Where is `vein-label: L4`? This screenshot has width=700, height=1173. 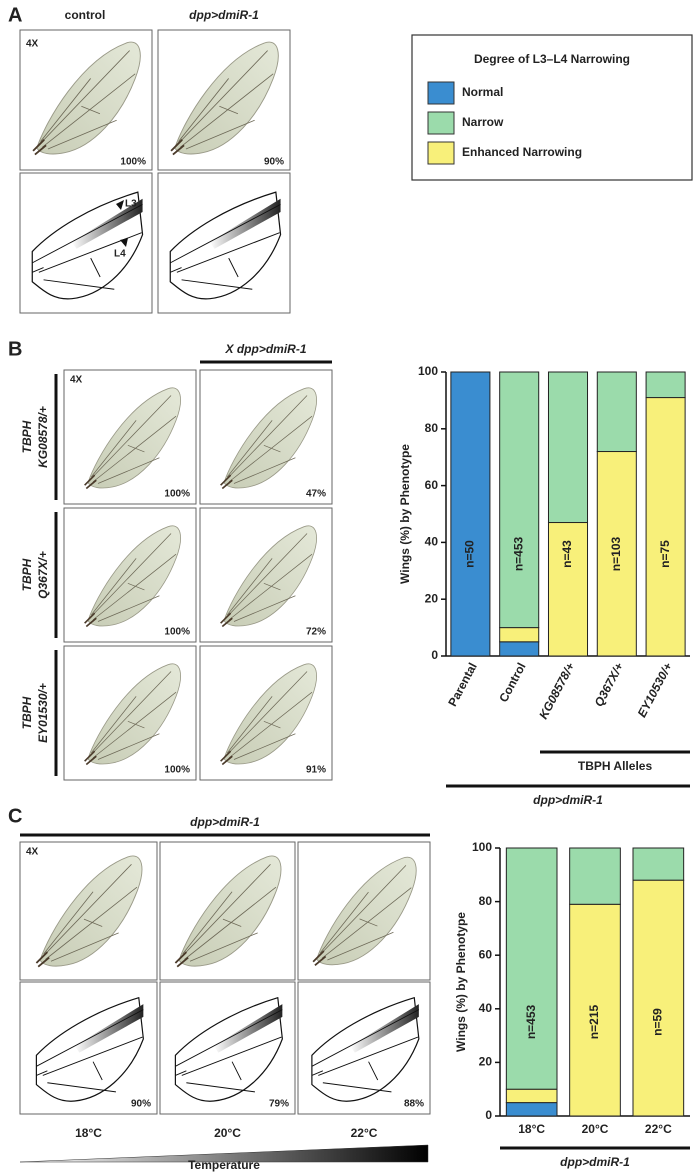 vein-label: L4 is located at coordinates (120, 254).